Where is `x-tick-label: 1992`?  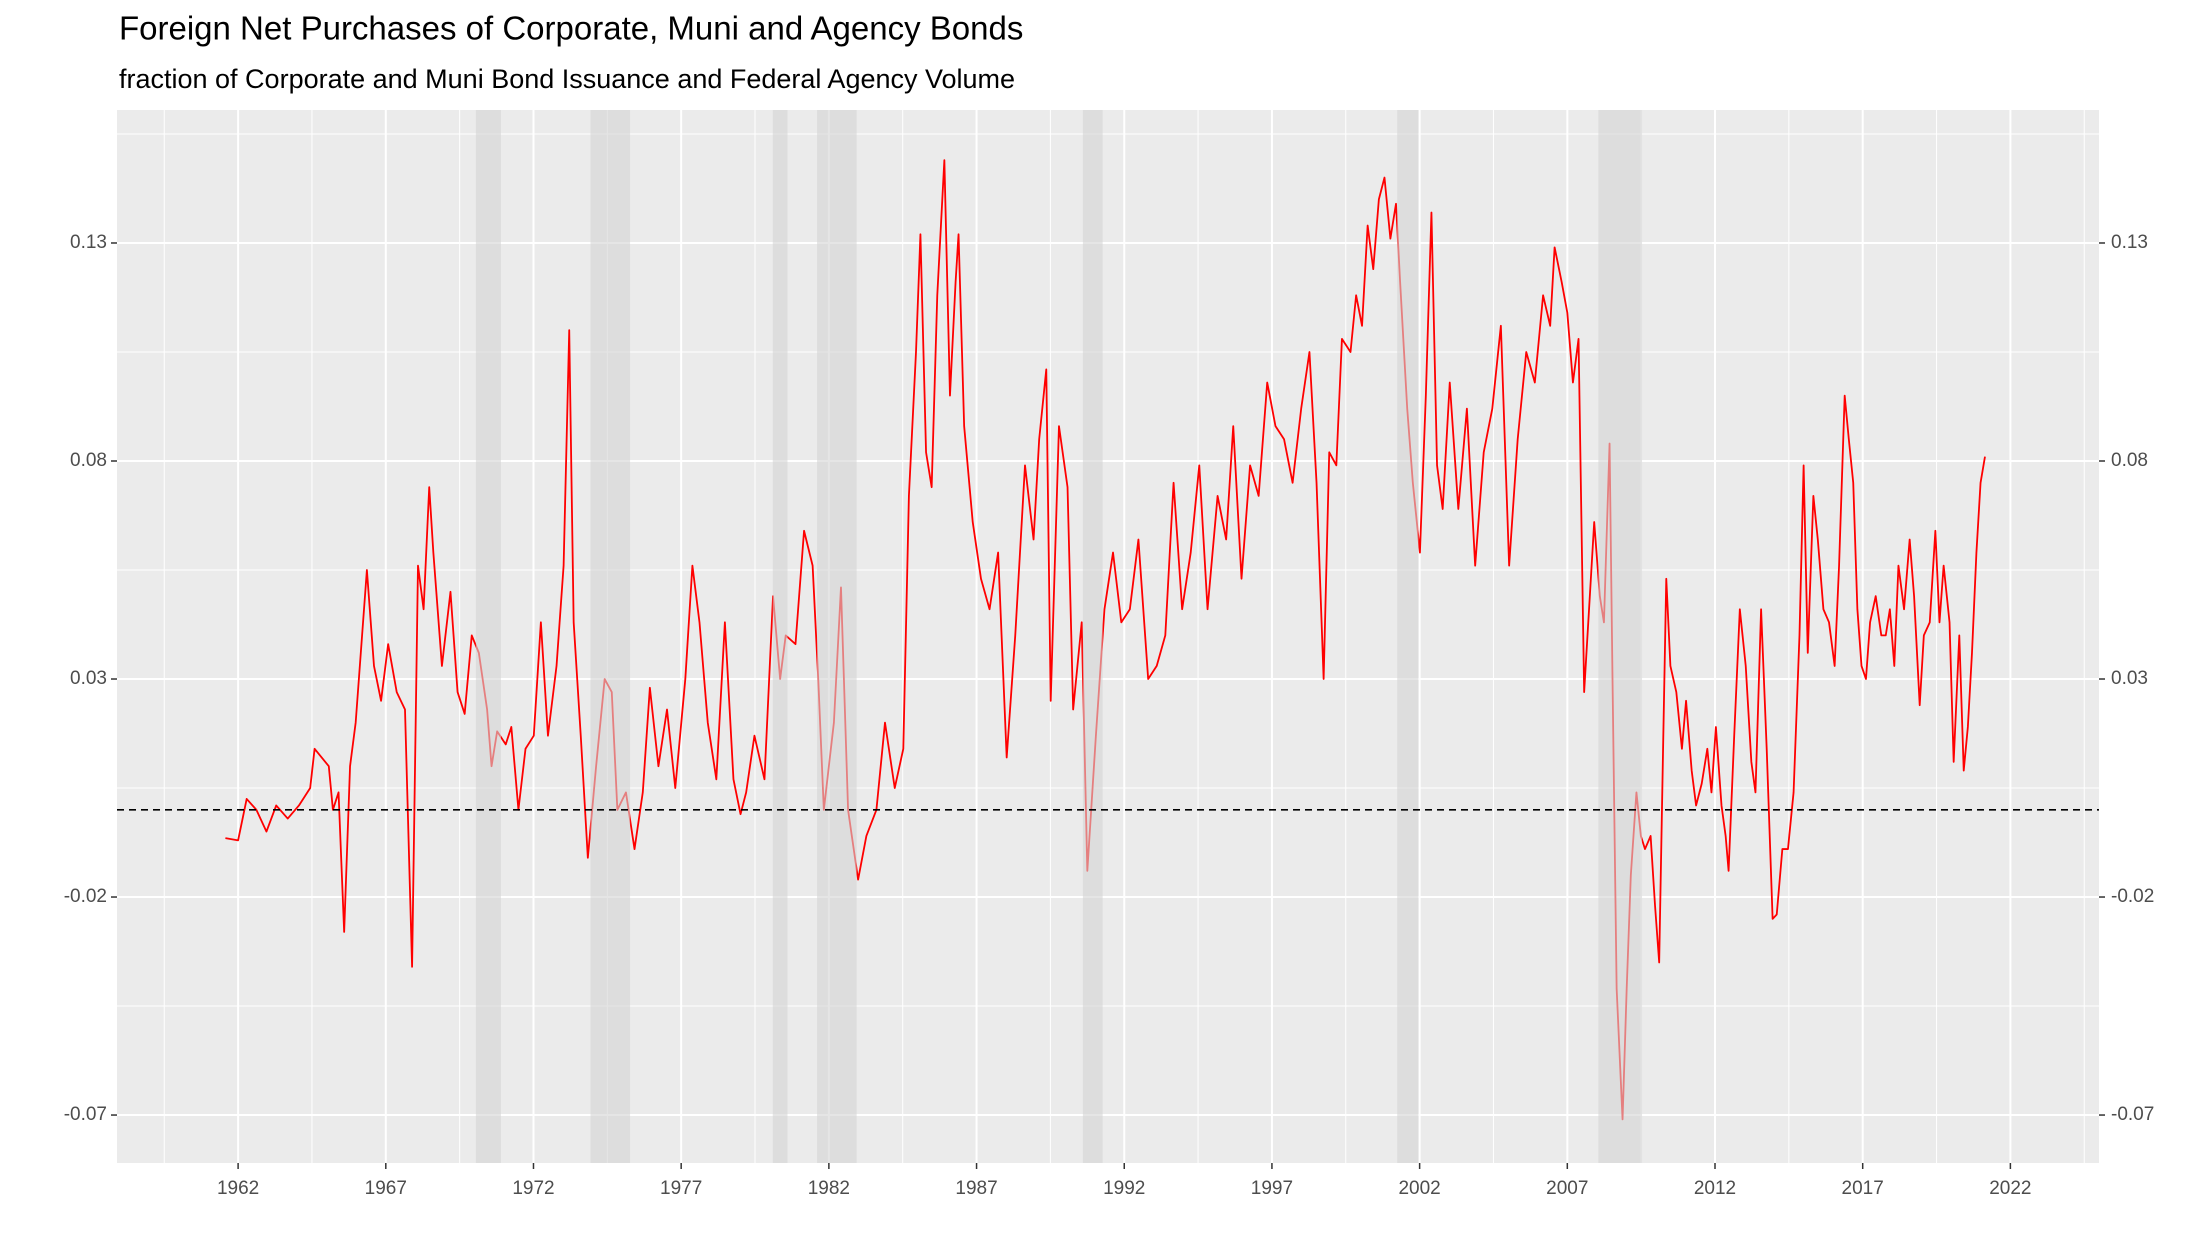 x-tick-label: 1992 is located at coordinates (1124, 1188).